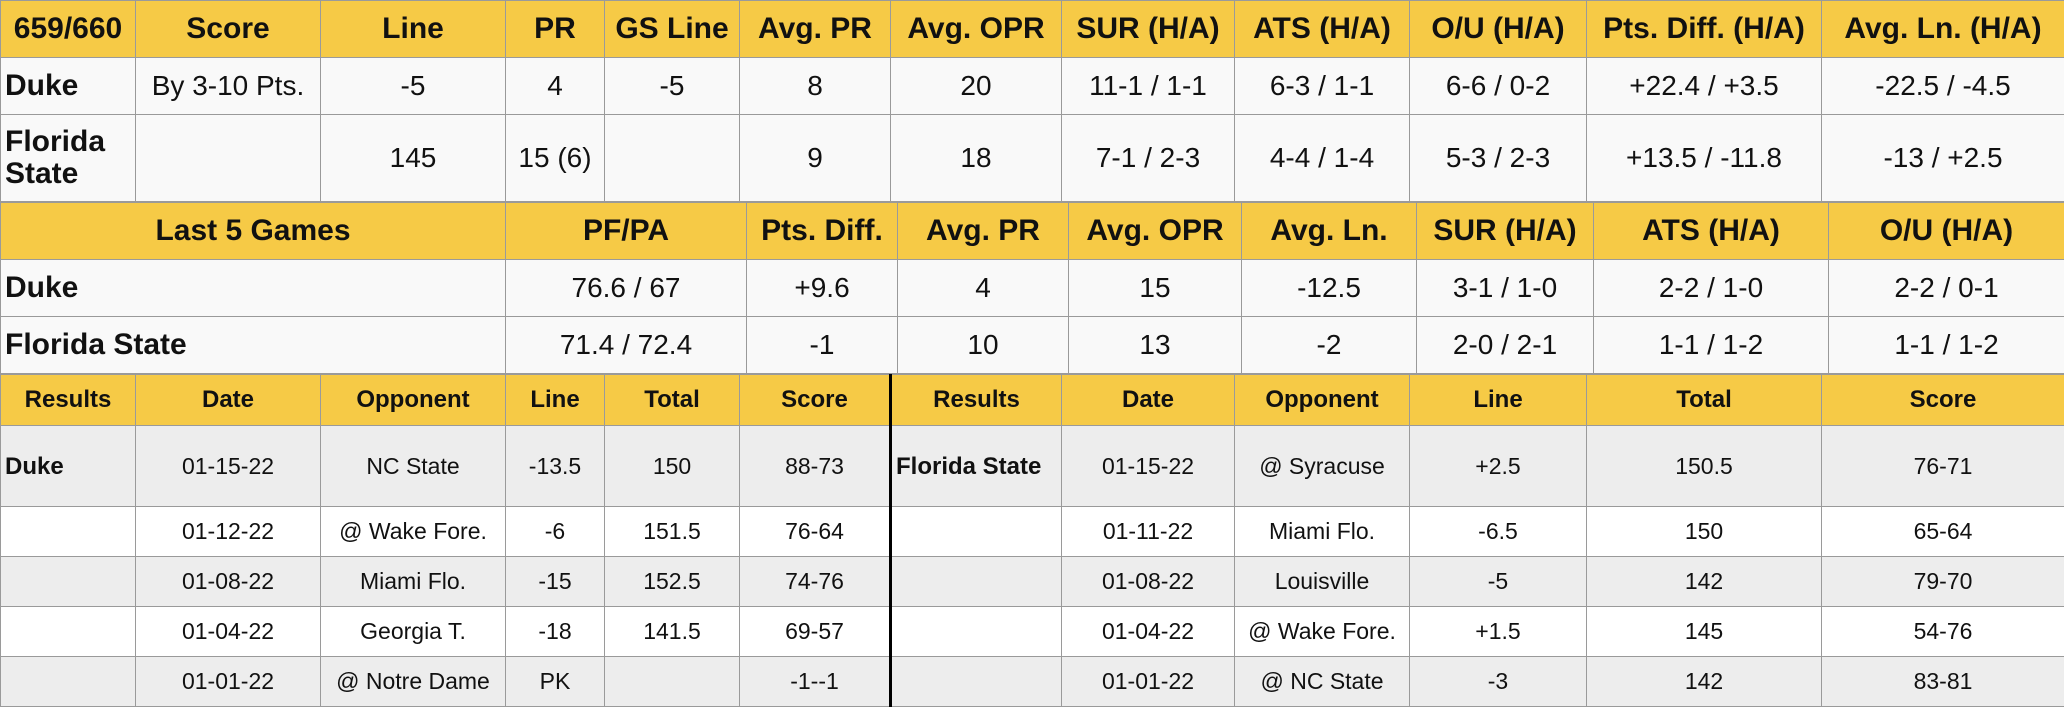 Image resolution: width=2064 pixels, height=716 pixels. Describe the element at coordinates (976, 400) in the screenshot. I see `results-header-results: Results` at that location.